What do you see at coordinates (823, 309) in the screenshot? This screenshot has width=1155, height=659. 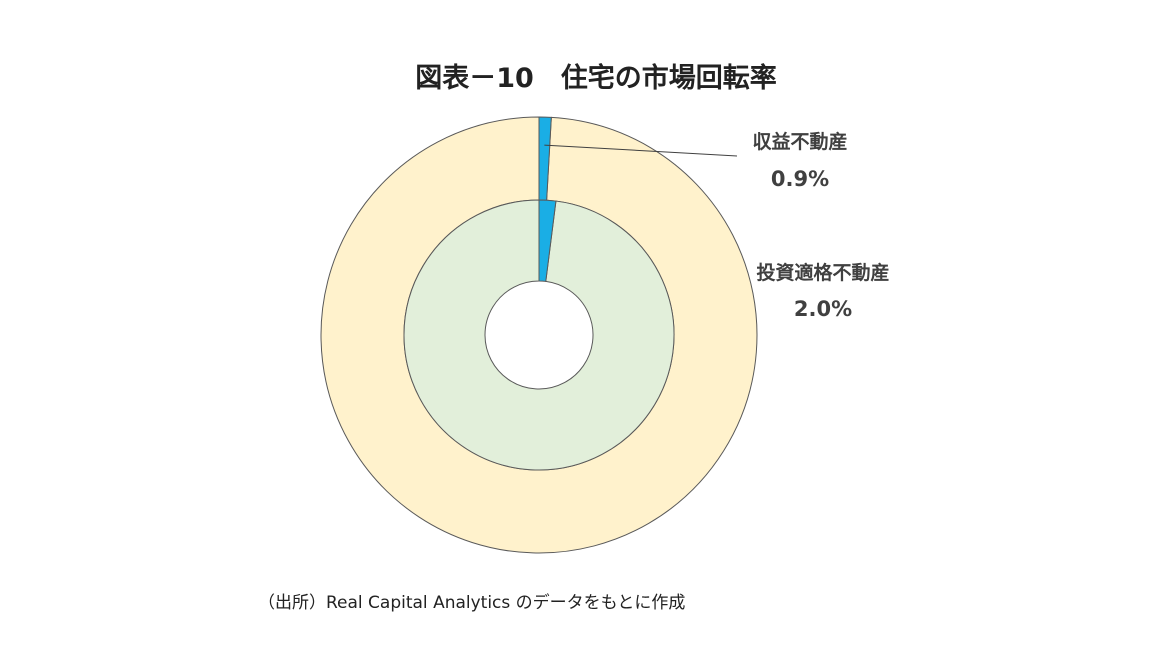 I see `inner-ring-value: 2.0%` at bounding box center [823, 309].